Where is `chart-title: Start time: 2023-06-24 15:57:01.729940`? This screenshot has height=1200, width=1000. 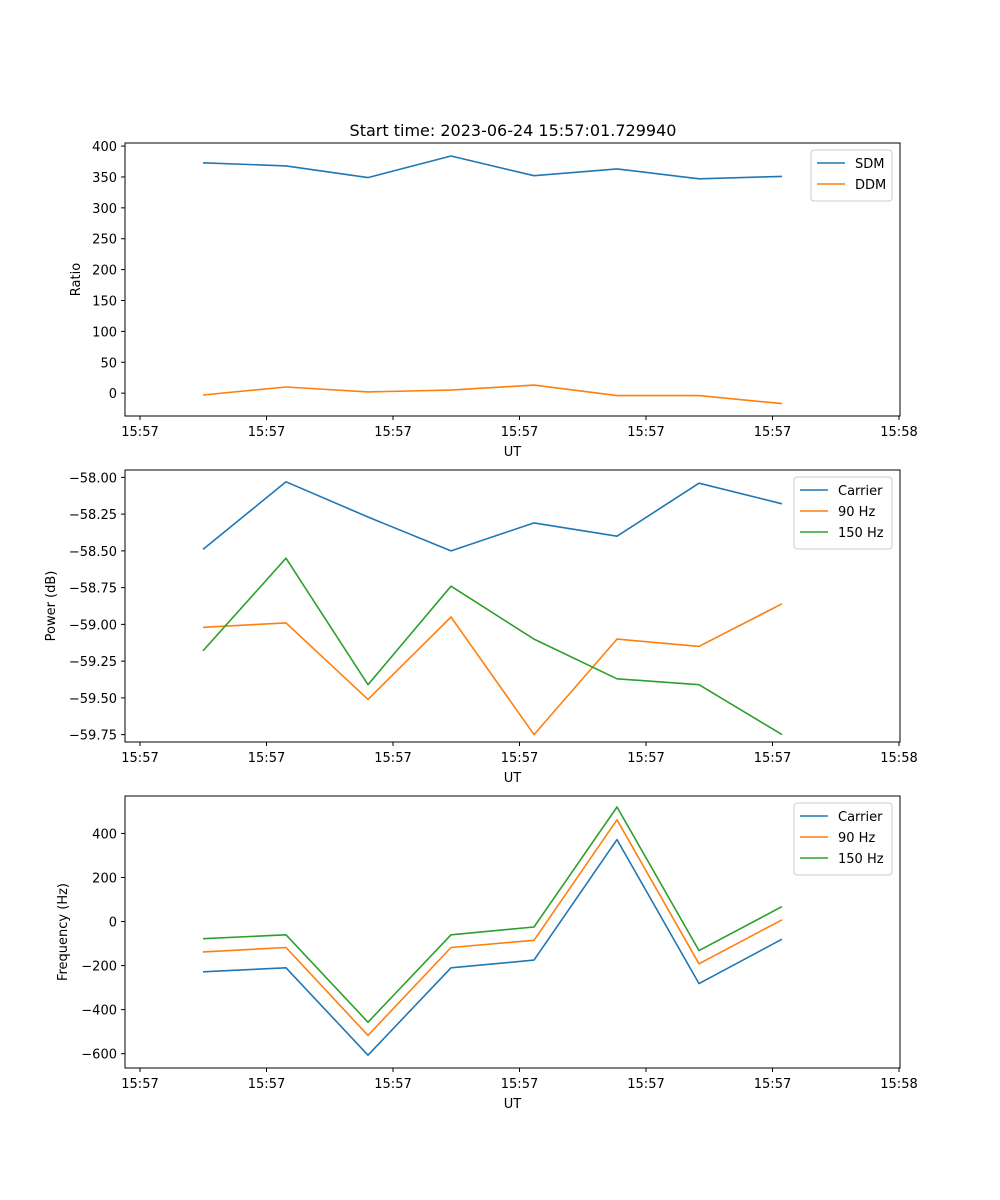
chart-title: Start time: 2023-06-24 15:57:01.729940 is located at coordinates (513, 130).